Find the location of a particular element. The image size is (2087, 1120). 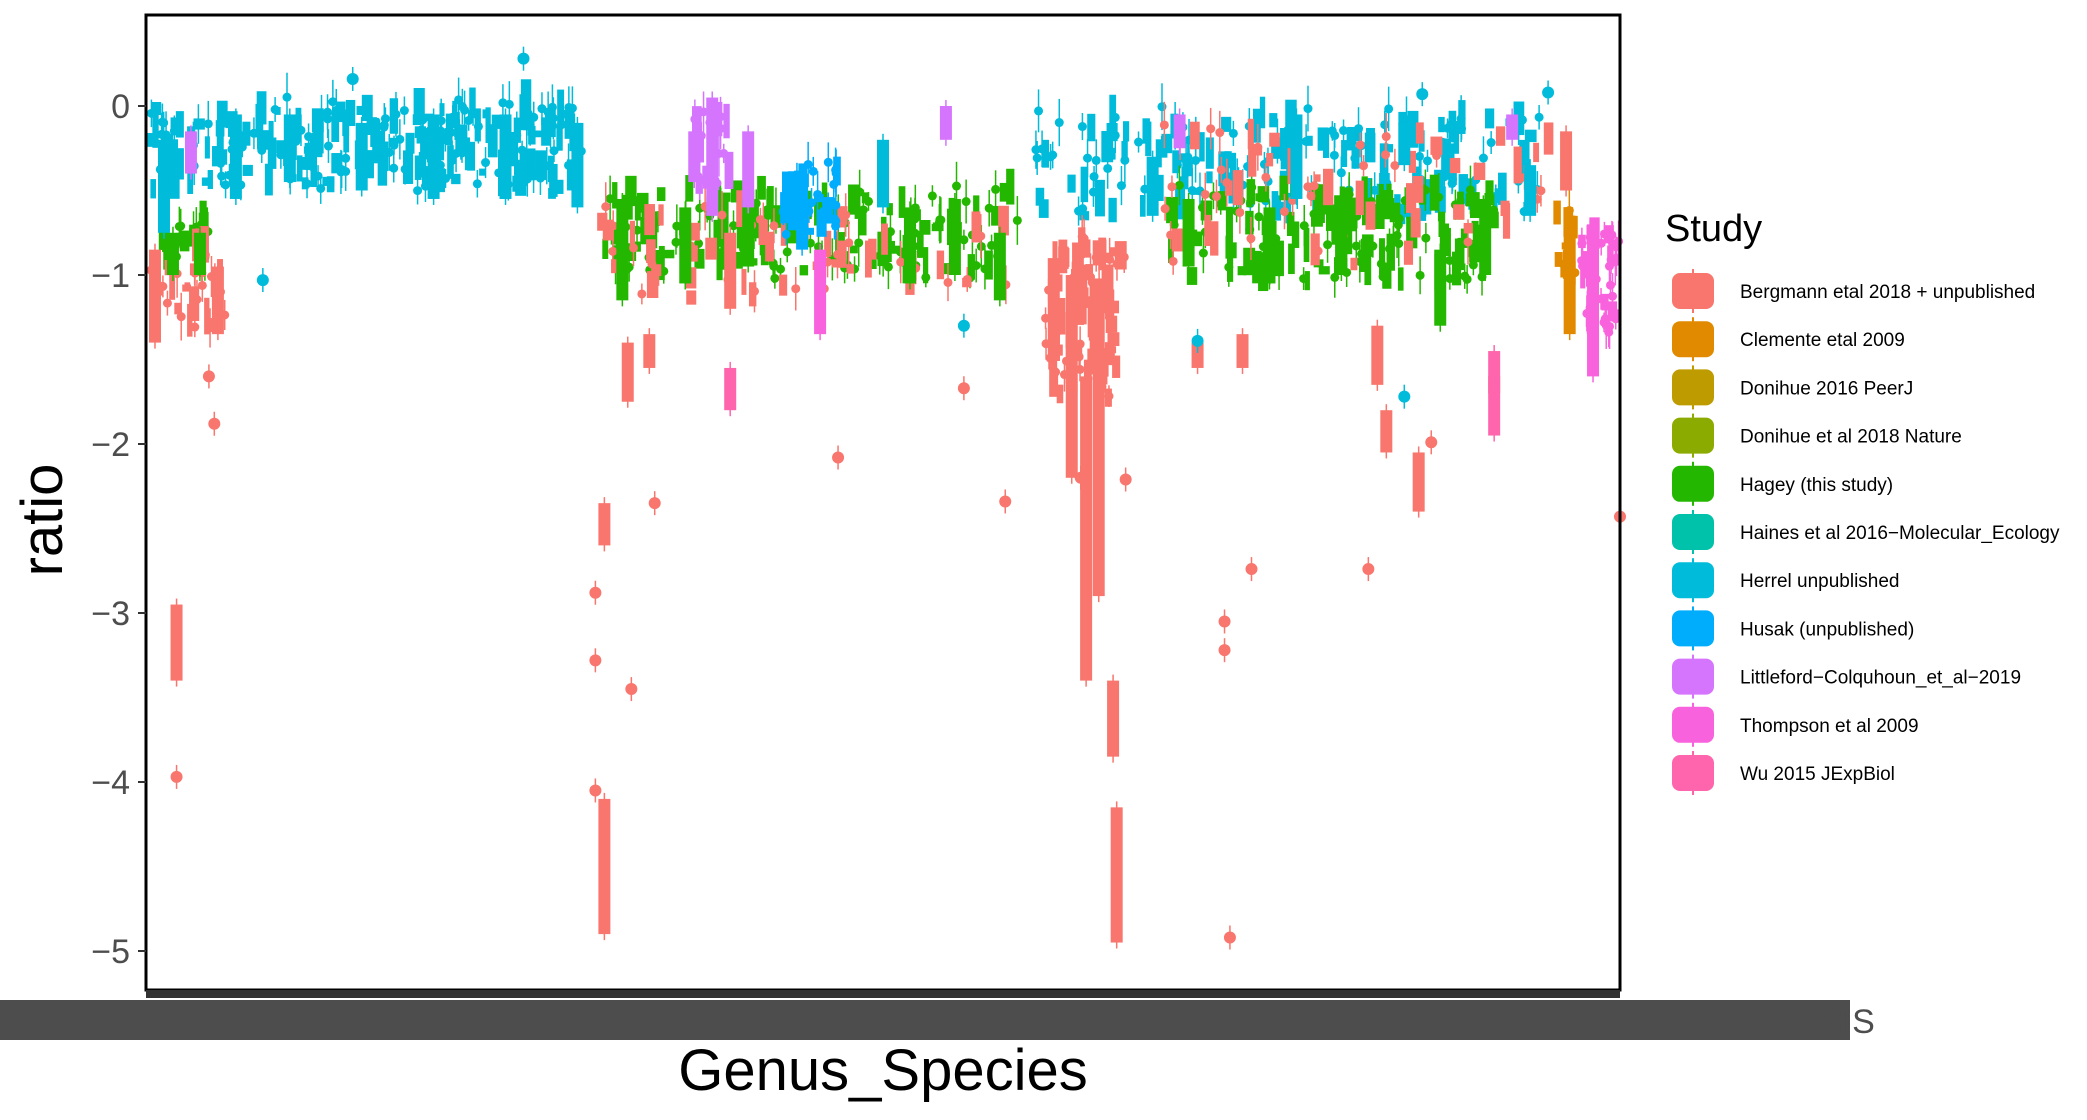

y-axis: 0 −1 −2 −3 −4 −5 is located at coordinates (118, 529).